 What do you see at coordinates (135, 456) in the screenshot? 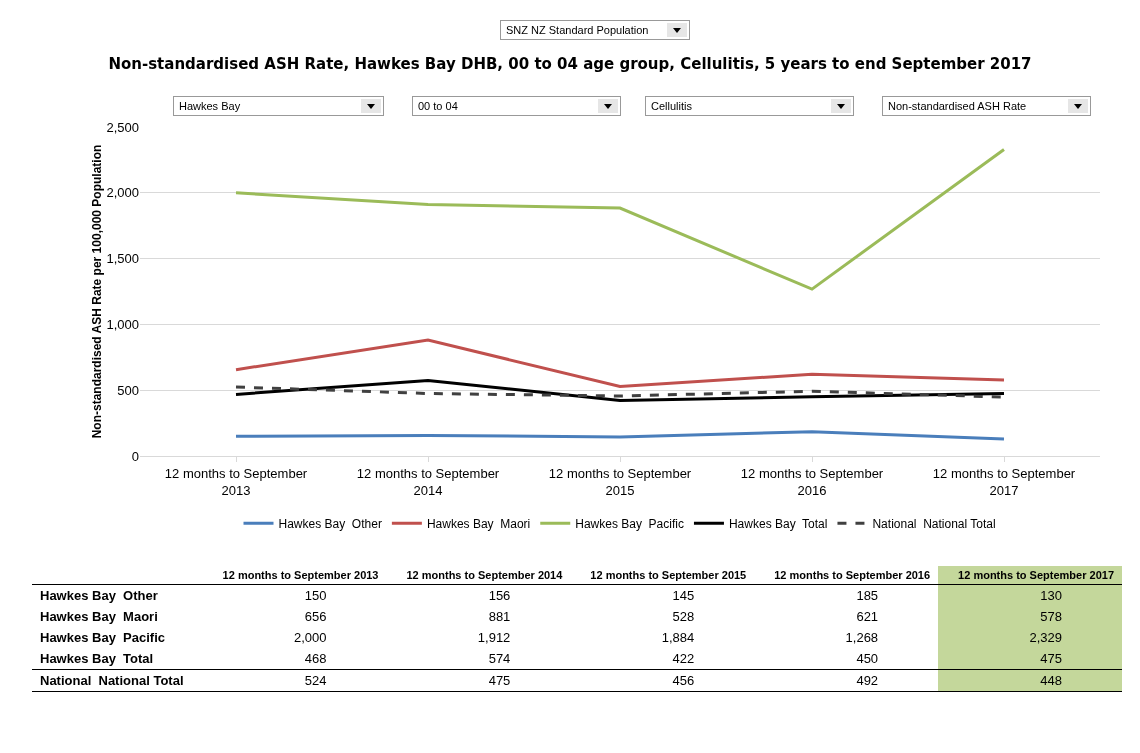
I see `y-tick-label: 0` at bounding box center [135, 456].